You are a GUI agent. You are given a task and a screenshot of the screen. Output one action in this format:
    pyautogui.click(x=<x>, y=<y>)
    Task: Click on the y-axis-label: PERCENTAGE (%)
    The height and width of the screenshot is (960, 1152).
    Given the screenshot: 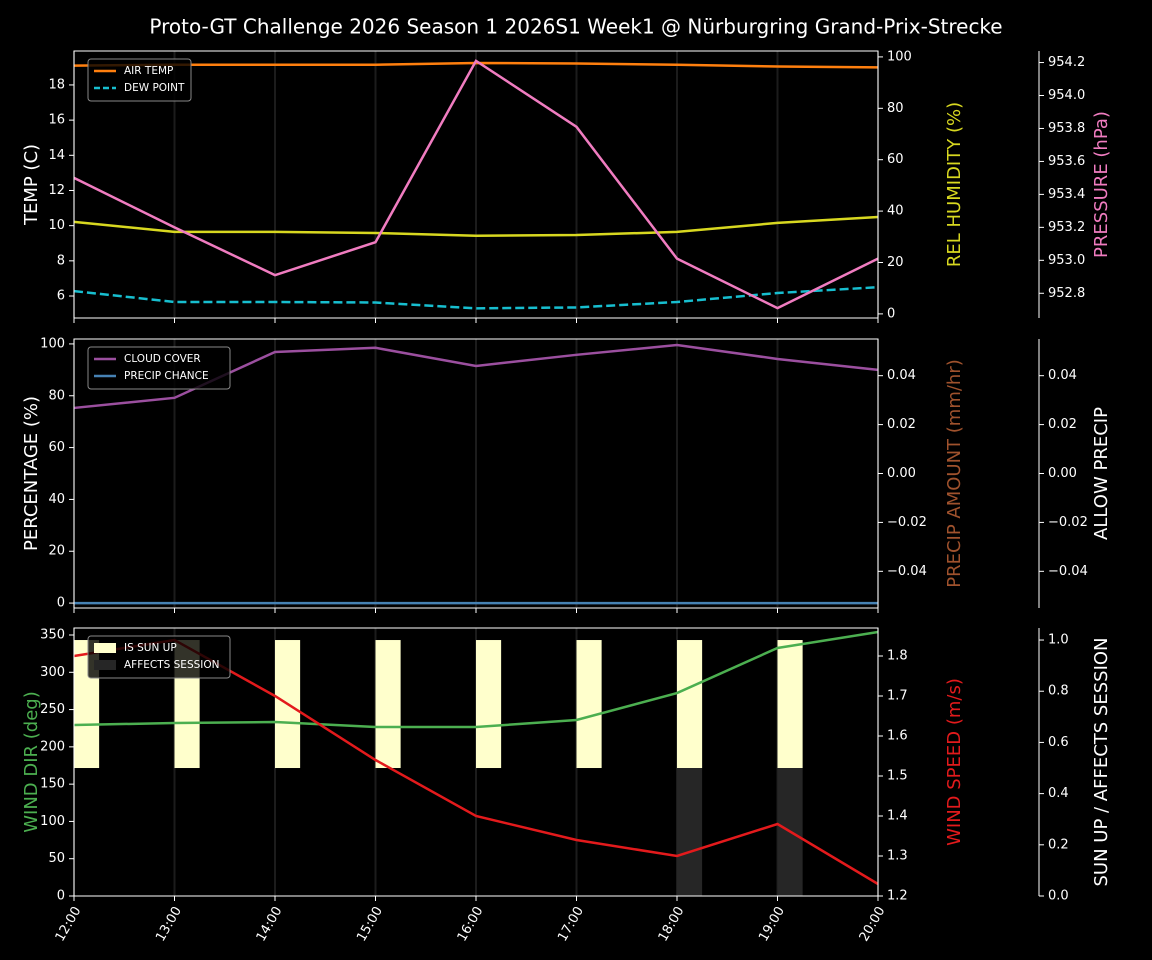 What is the action you would take?
    pyautogui.click(x=31, y=473)
    